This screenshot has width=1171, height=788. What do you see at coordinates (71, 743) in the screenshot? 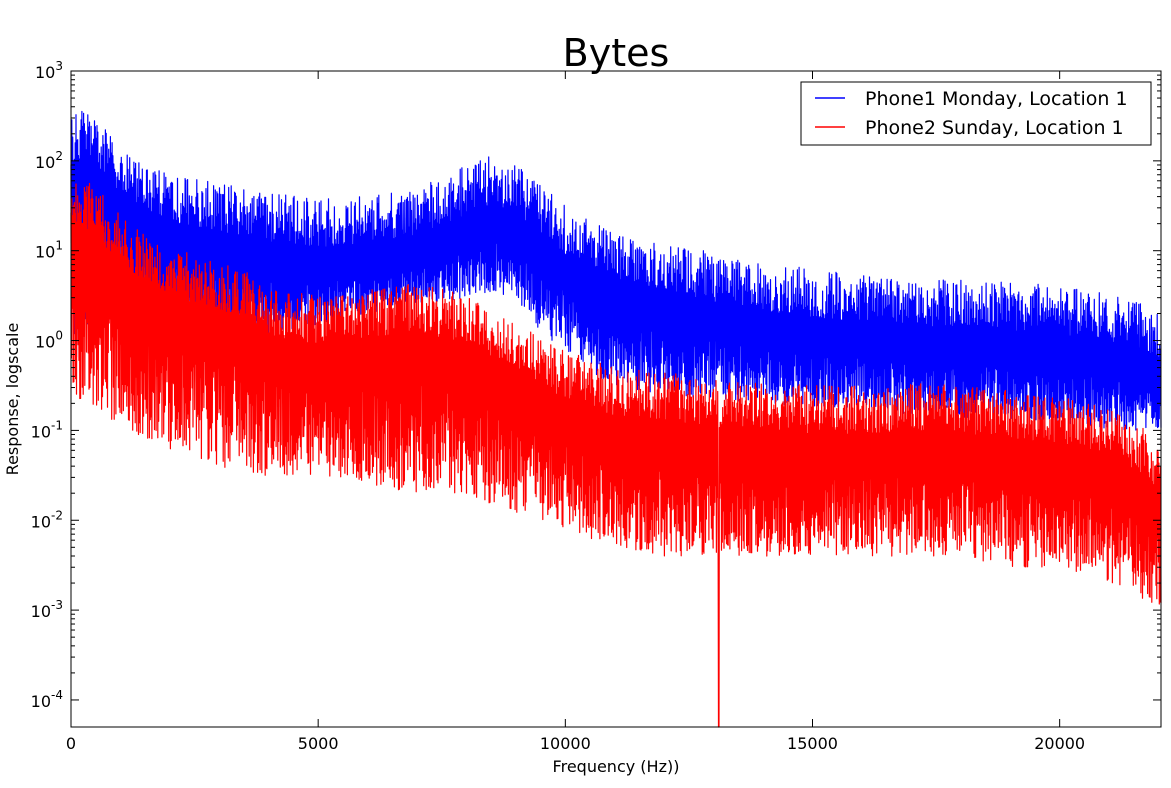
I see `x-tick-label: 0` at bounding box center [71, 743].